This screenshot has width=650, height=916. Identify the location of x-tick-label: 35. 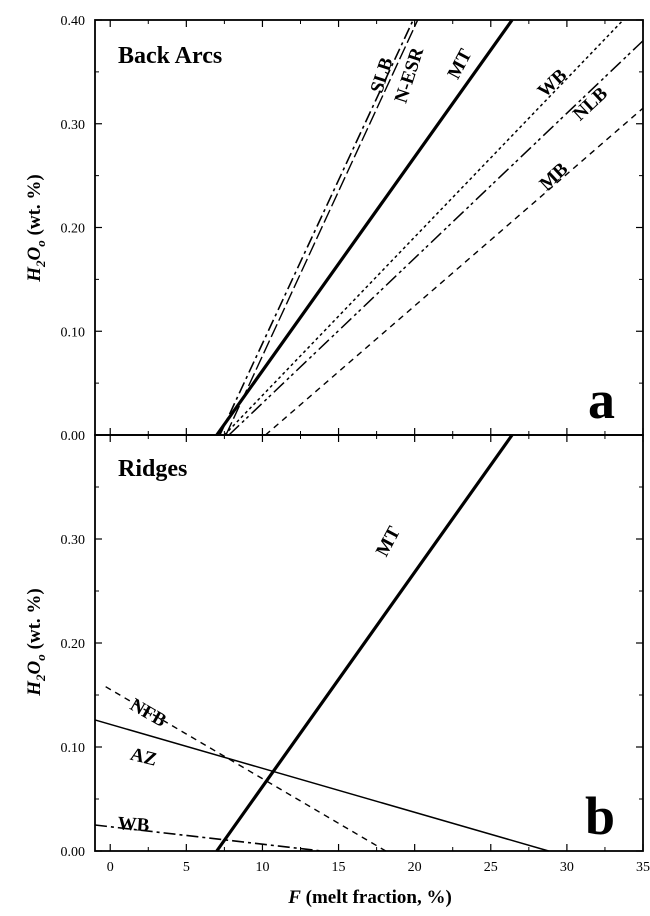
(643, 867).